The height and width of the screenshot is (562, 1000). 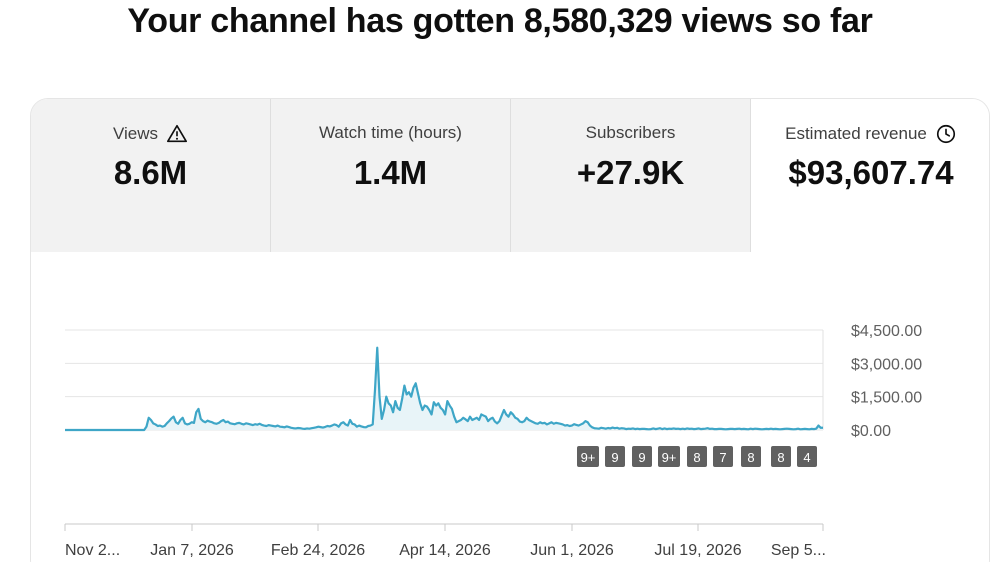 What do you see at coordinates (572, 550) in the screenshot?
I see `x-tick-label: Jun 1, 2026` at bounding box center [572, 550].